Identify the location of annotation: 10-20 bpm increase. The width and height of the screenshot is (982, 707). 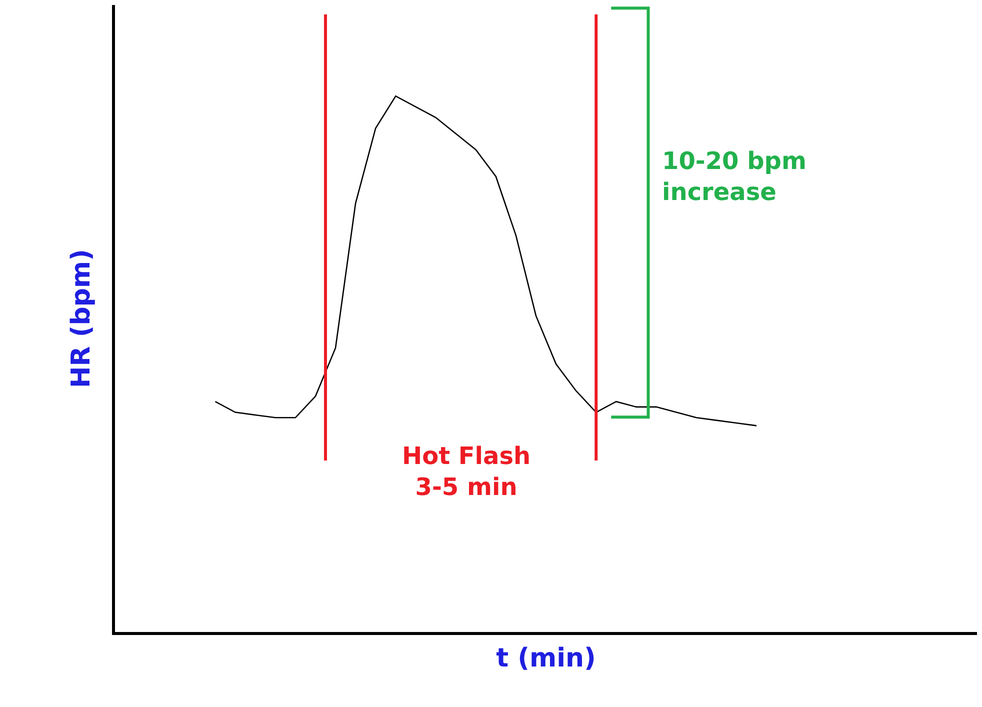
(734, 176).